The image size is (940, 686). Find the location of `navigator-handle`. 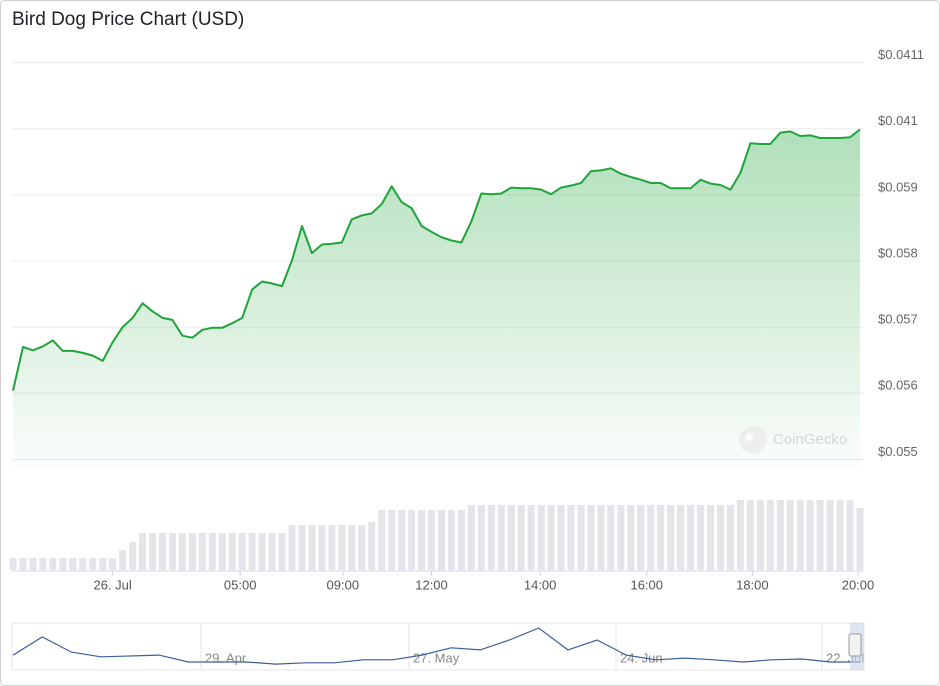

navigator-handle is located at coordinates (855, 645).